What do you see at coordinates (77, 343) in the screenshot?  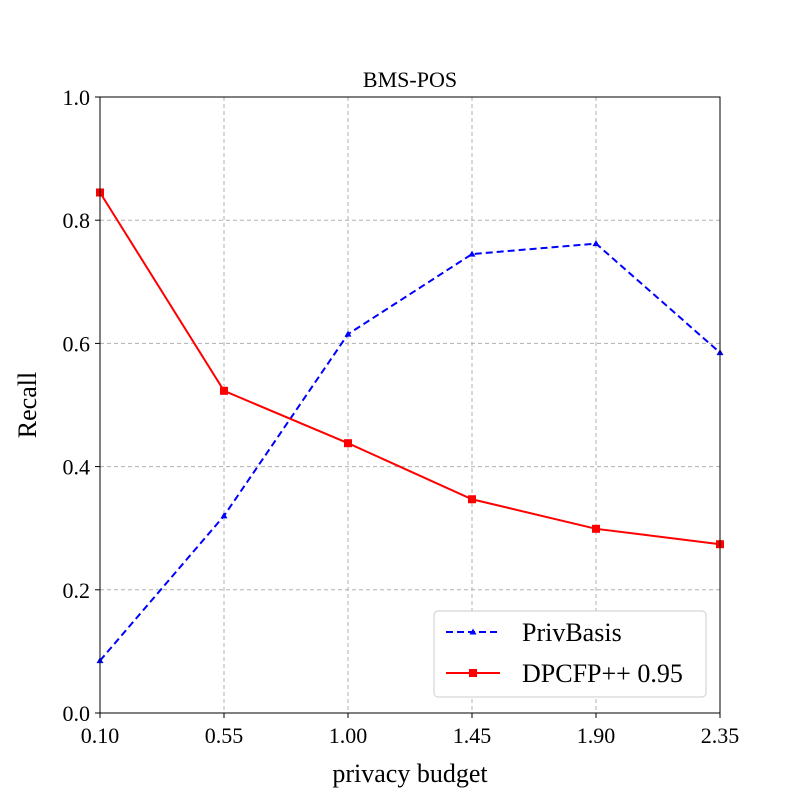 I see `y-tick-label: 0.6` at bounding box center [77, 343].